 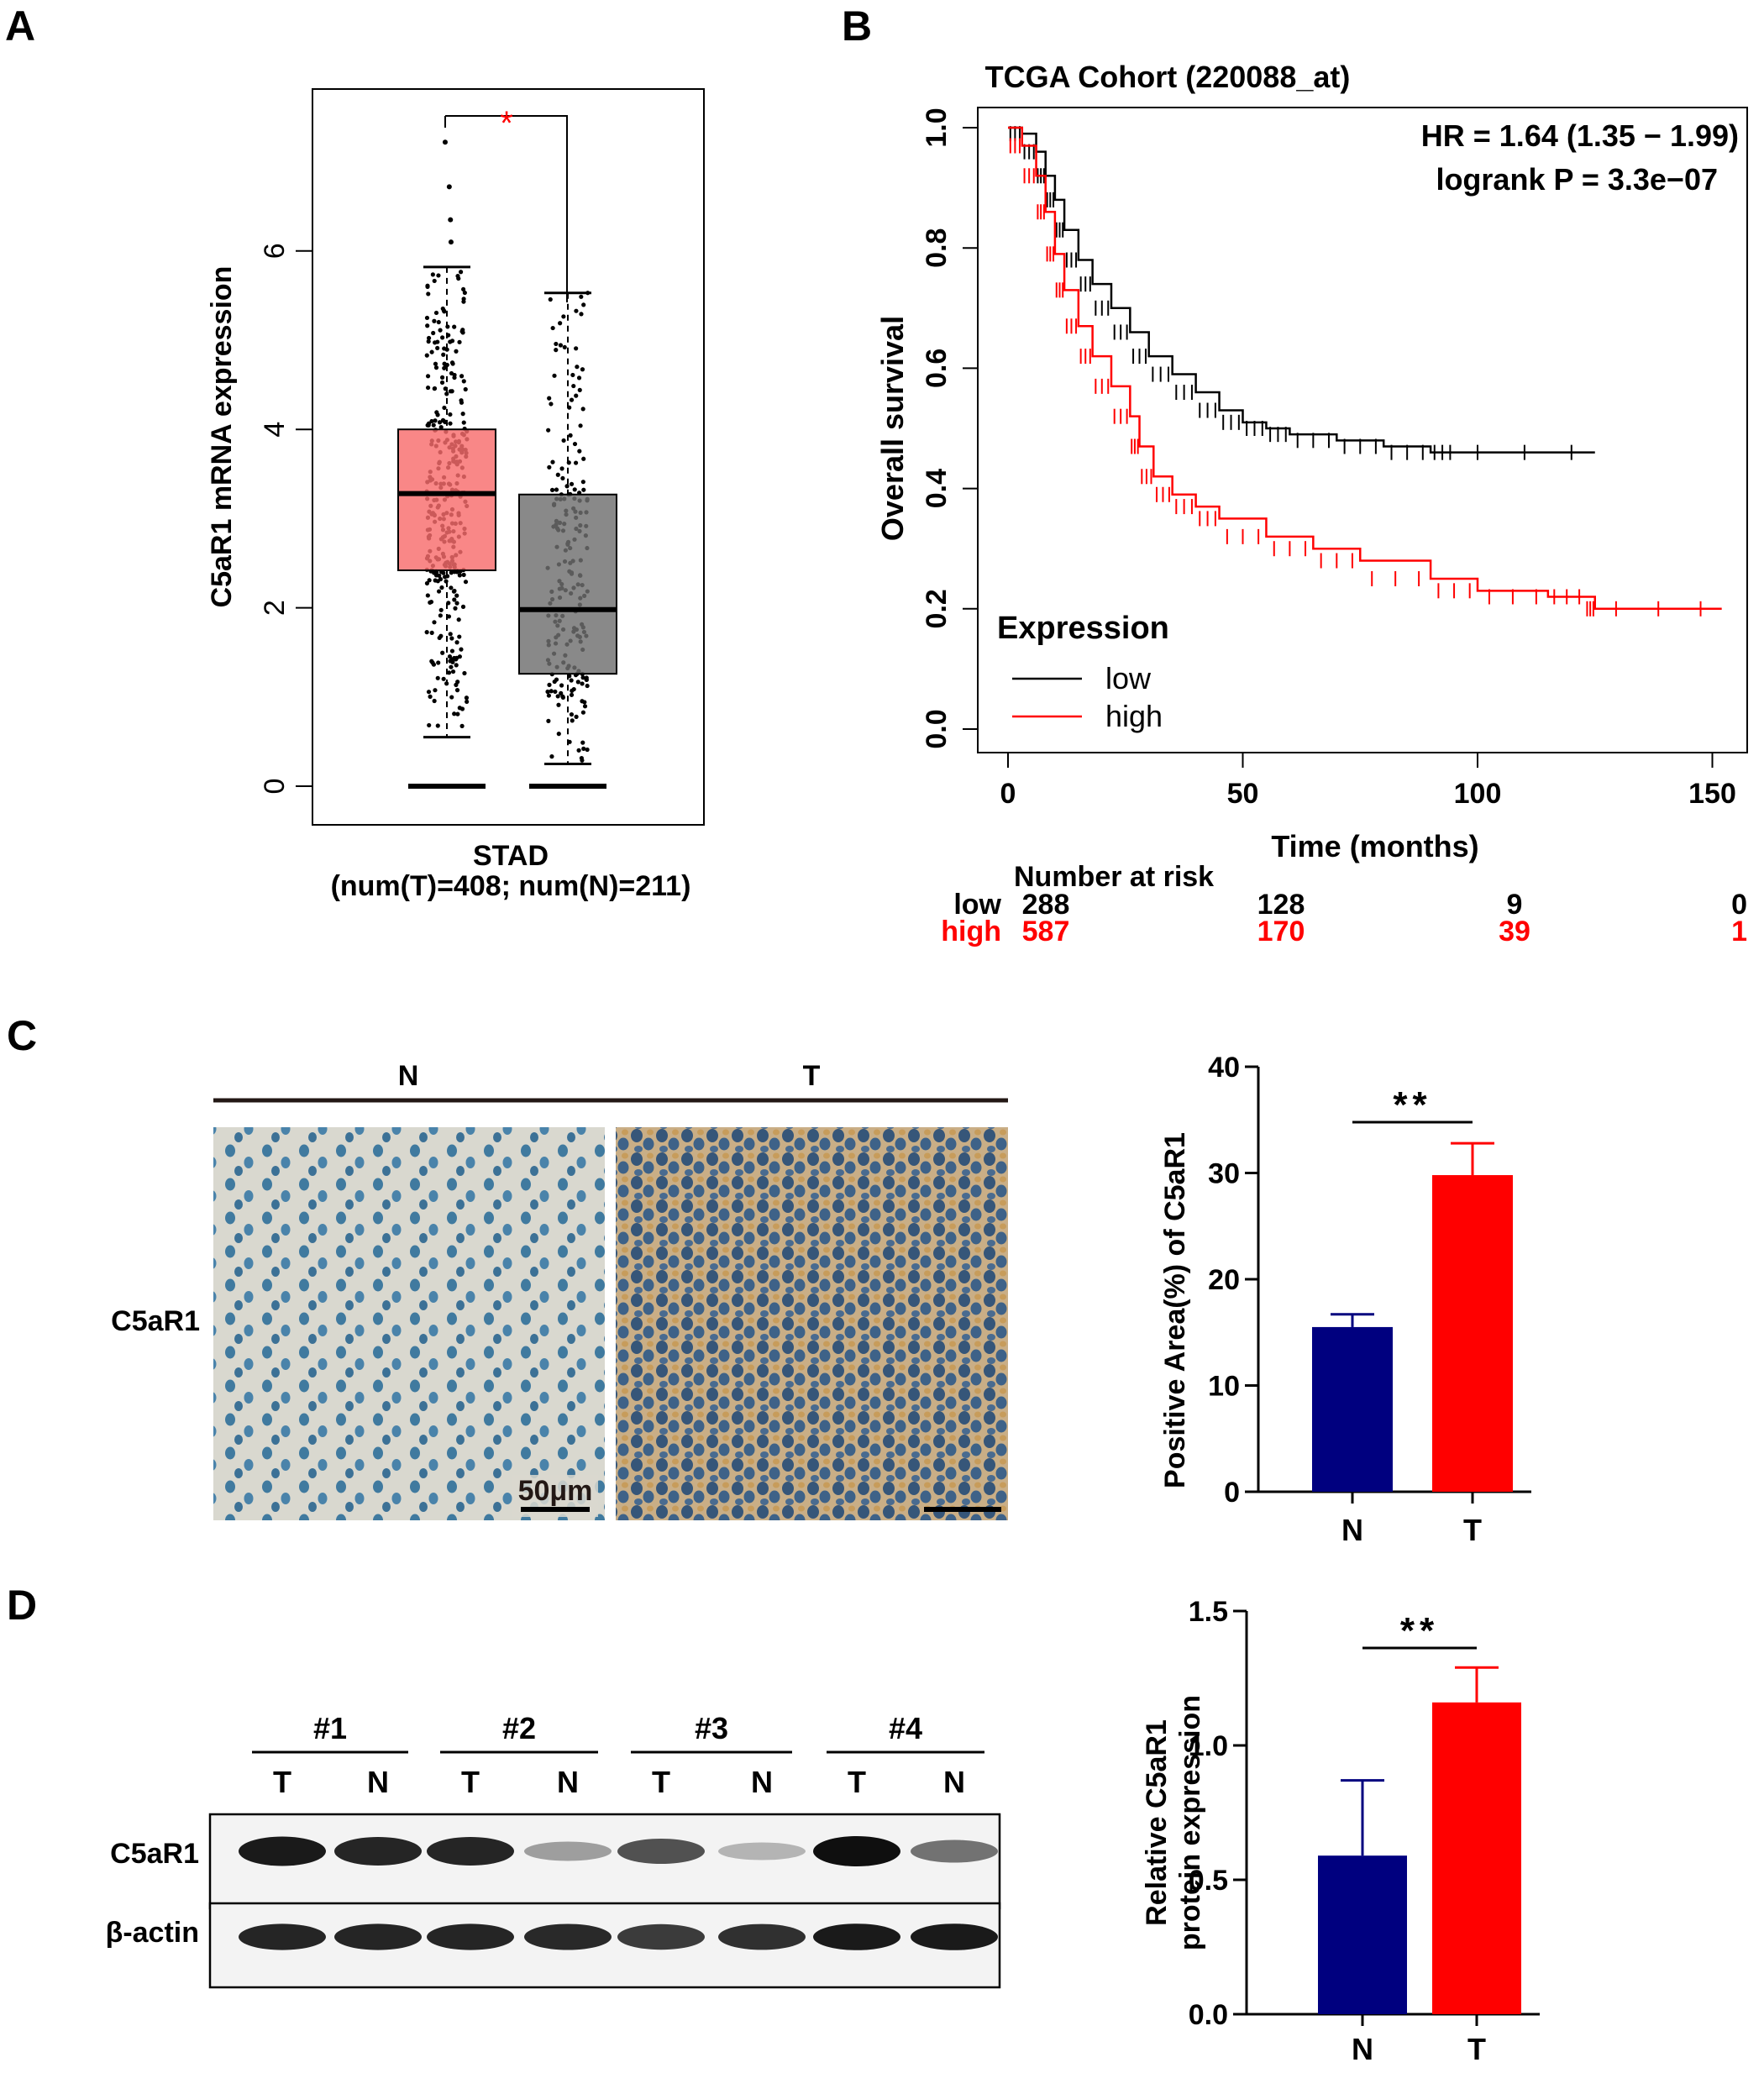 I want to click on d-lane-label: N, so click(x=378, y=1782).